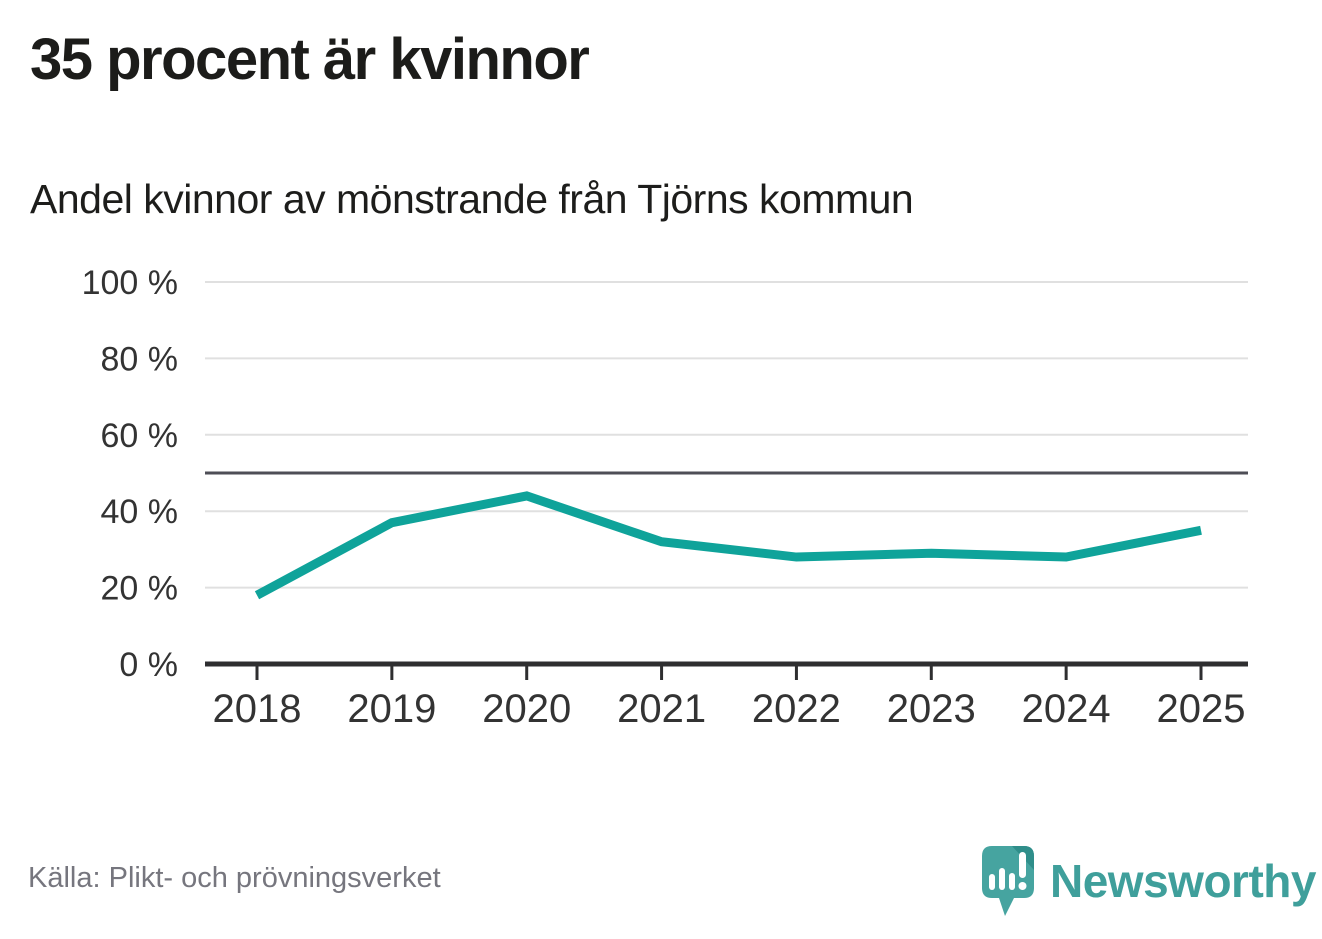 Image resolution: width=1322 pixels, height=939 pixels. Describe the element at coordinates (526, 709) in the screenshot. I see `x-tick-label: 2020` at that location.